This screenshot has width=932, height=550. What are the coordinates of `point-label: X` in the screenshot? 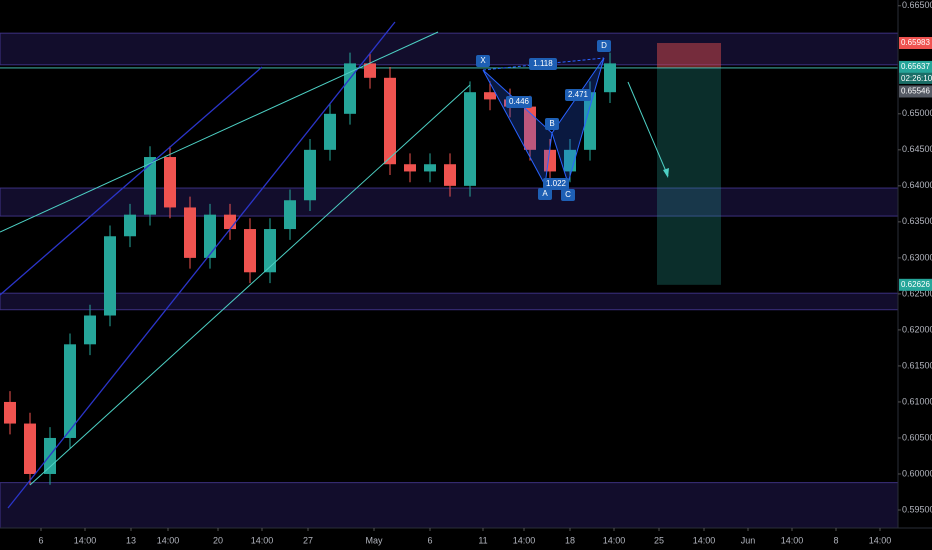 It's located at (483, 60).